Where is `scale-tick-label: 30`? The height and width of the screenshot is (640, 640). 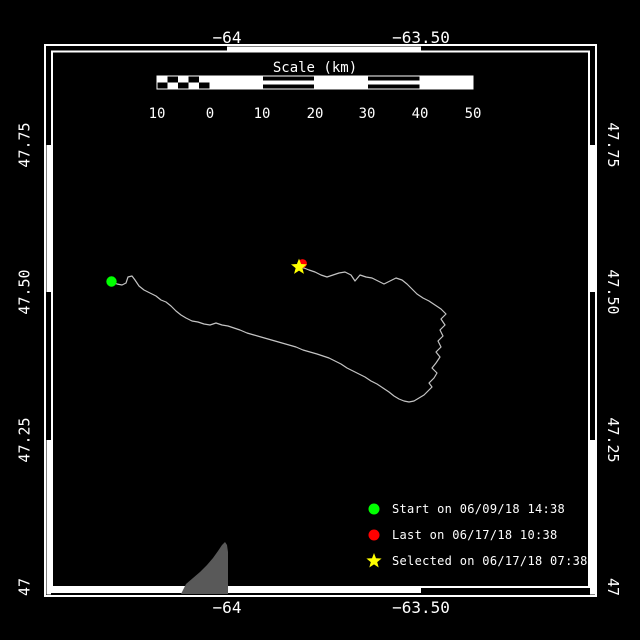 scale-tick-label: 30 is located at coordinates (367, 114).